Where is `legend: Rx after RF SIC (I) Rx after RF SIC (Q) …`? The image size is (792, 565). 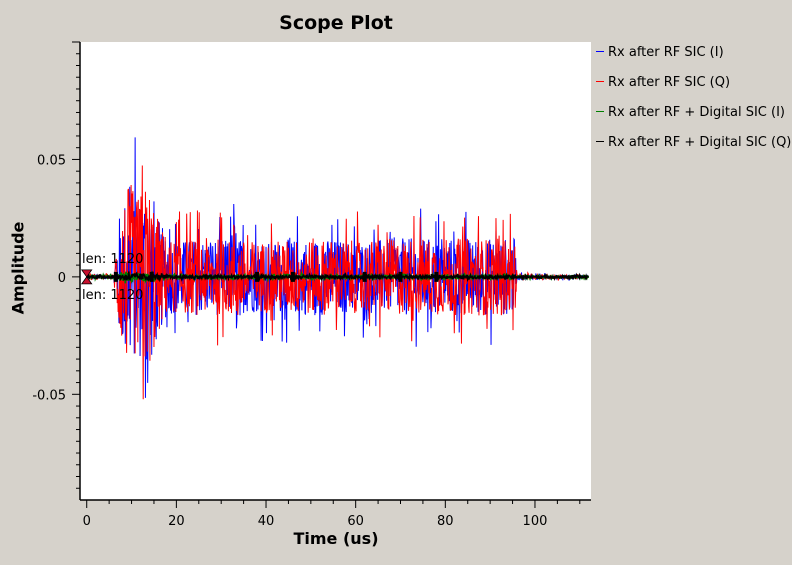
legend: Rx after RF SIC (I) Rx after RF SIC (Q) … is located at coordinates (693, 104).